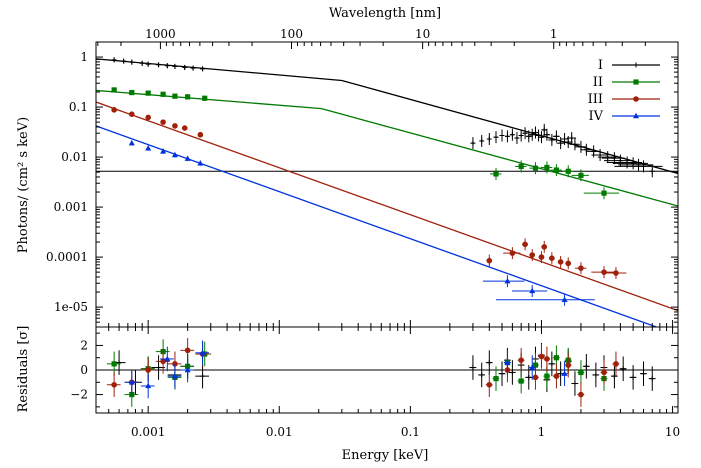 The width and height of the screenshot is (701, 468). I want to click on series-2-residual, so click(496, 378).